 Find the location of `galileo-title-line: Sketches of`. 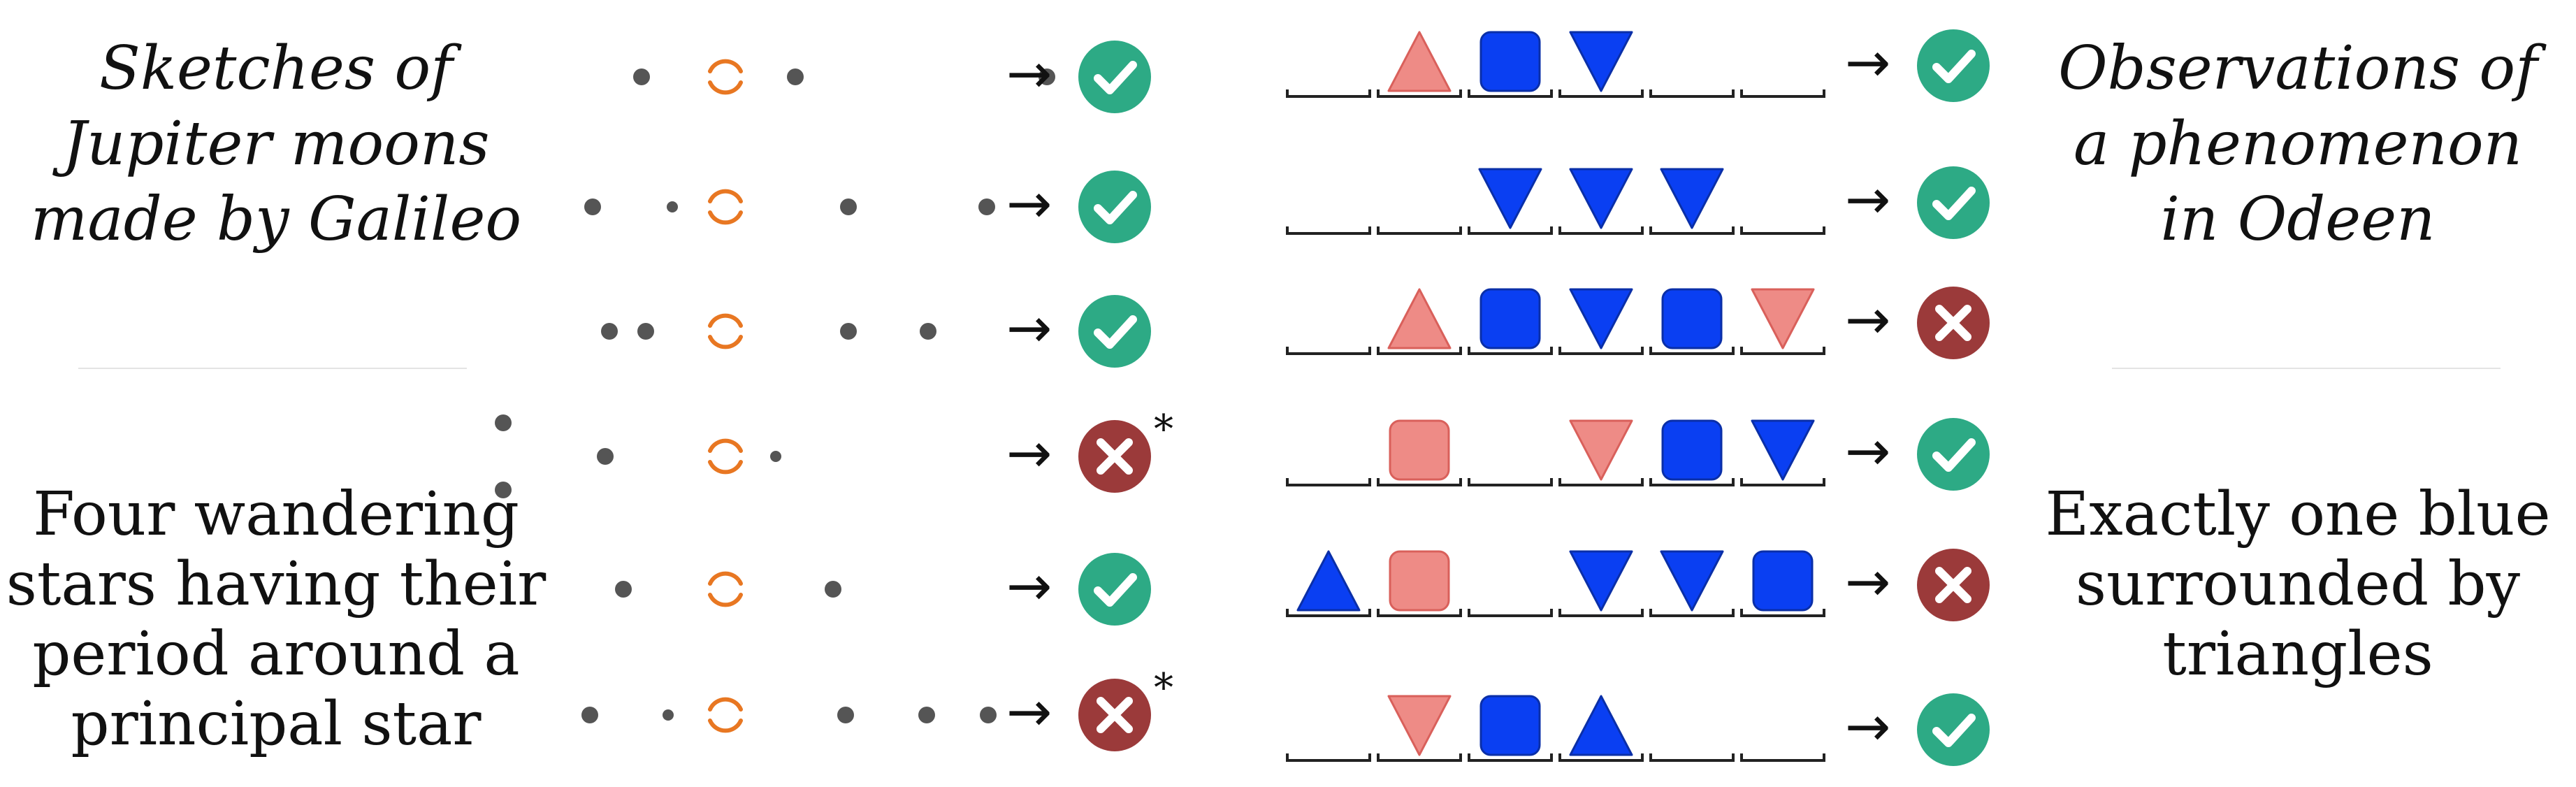

galileo-title-line: Sketches of is located at coordinates (276, 68).